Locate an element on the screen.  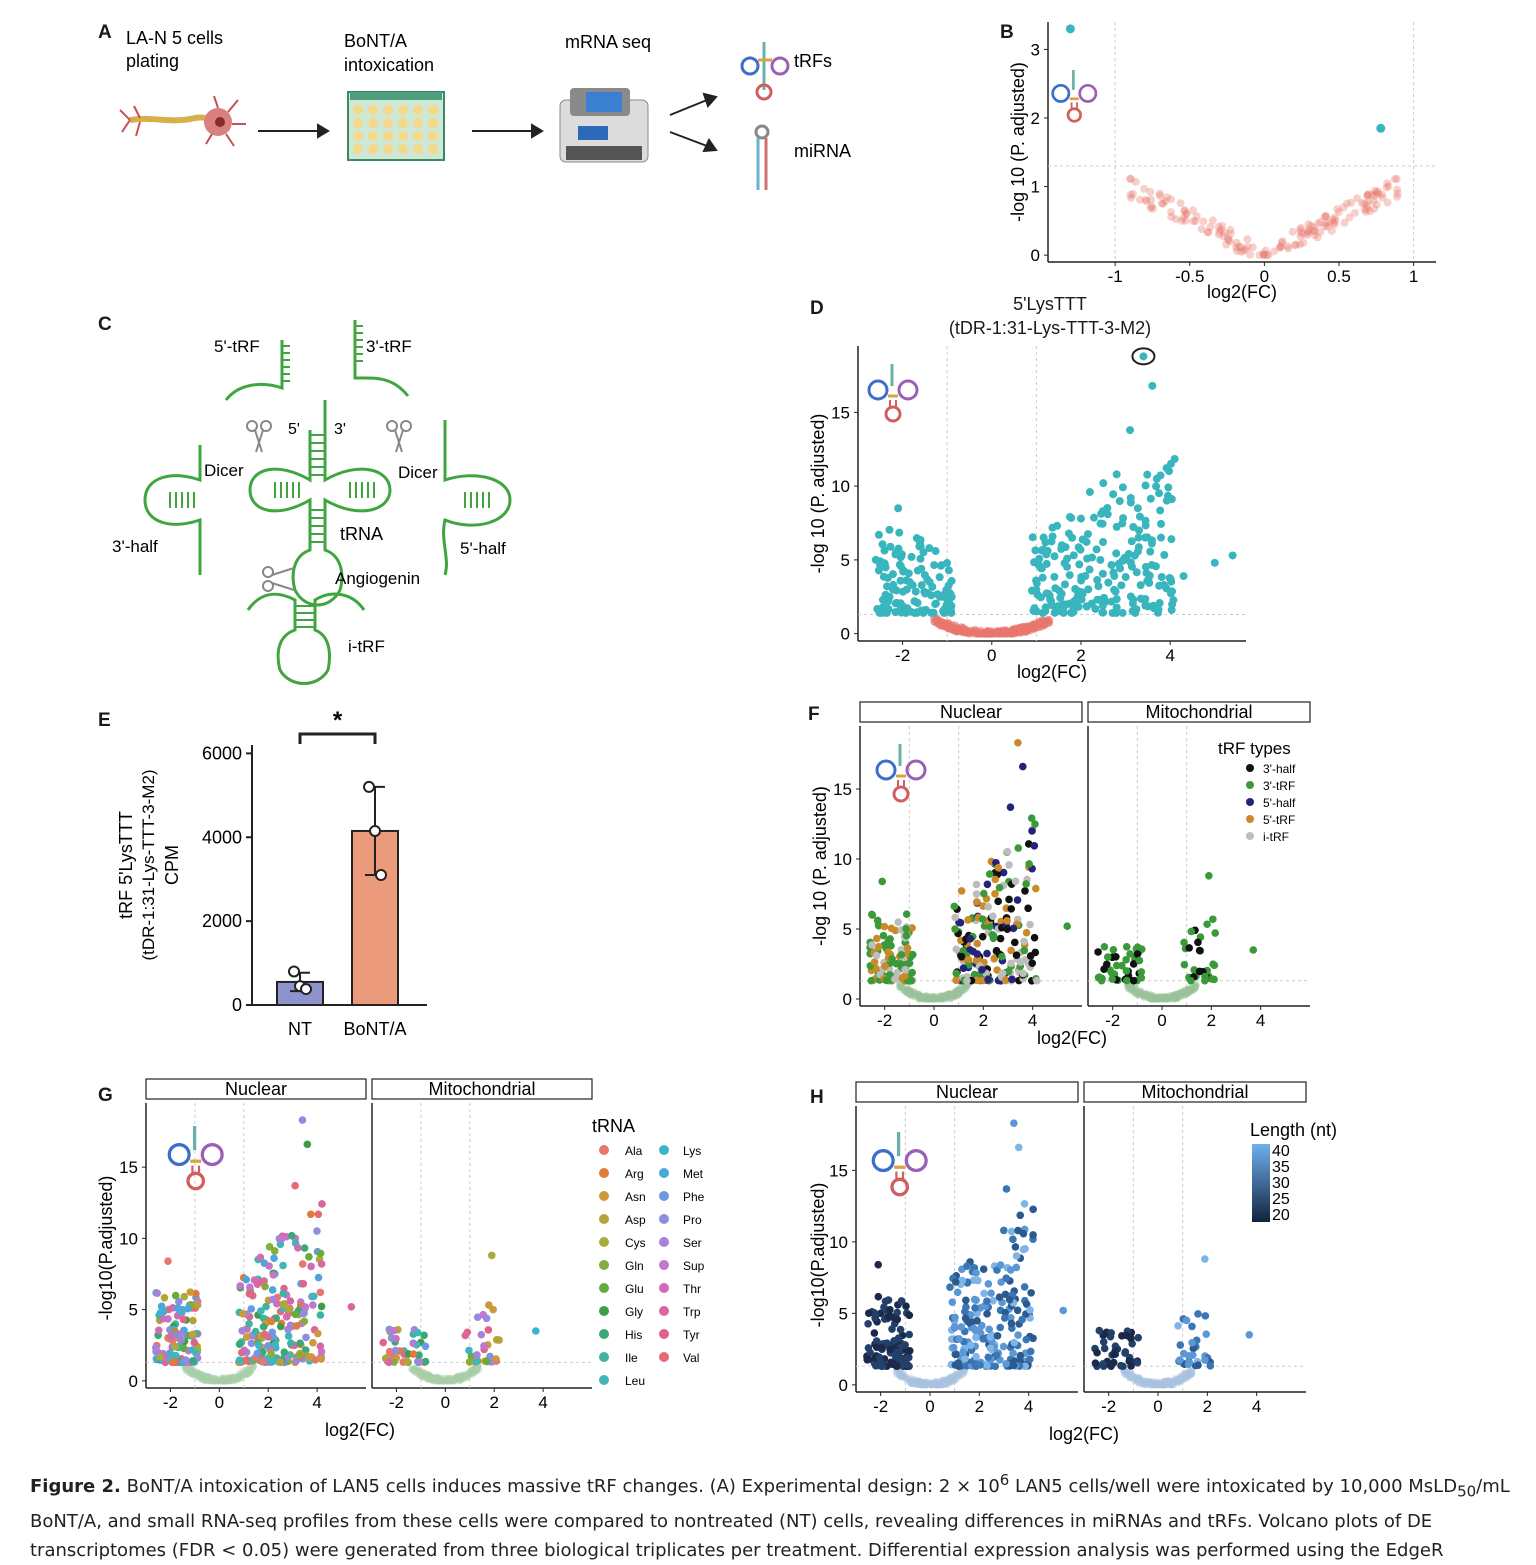
y-tick-label: 5 is located at coordinates (847, 929).